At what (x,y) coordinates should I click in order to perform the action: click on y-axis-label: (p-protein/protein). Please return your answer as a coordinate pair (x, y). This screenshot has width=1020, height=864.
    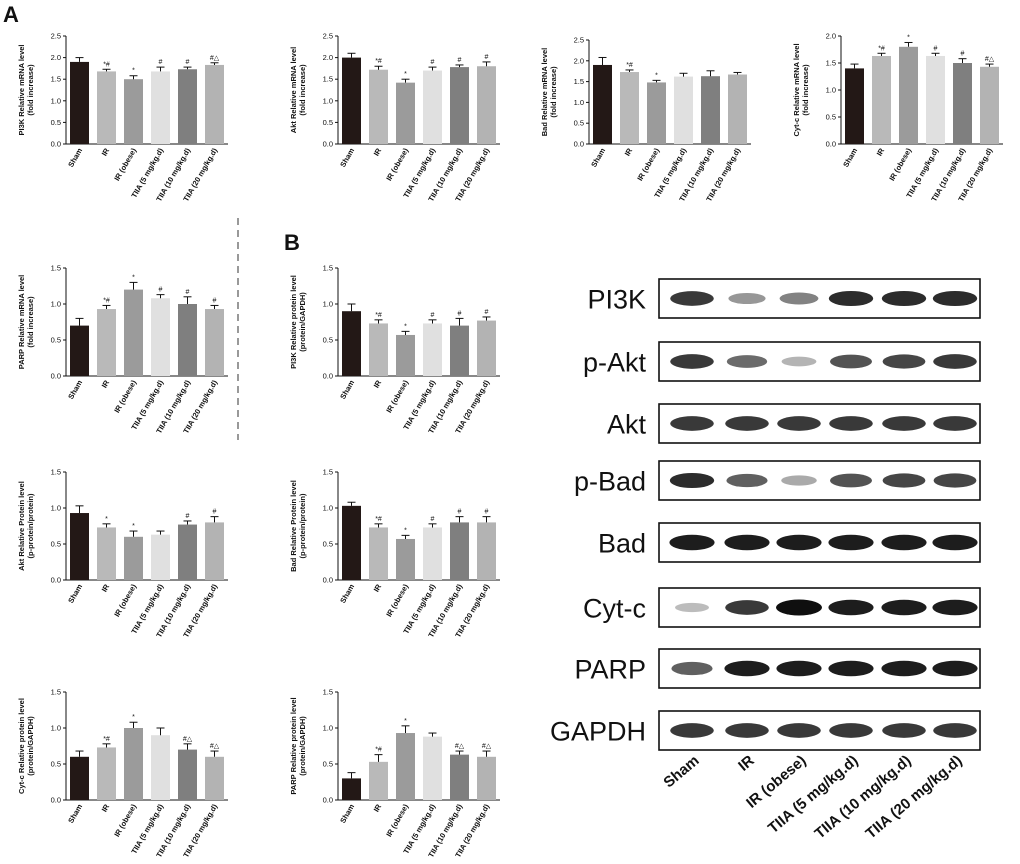
    Looking at the image, I should click on (302, 525).